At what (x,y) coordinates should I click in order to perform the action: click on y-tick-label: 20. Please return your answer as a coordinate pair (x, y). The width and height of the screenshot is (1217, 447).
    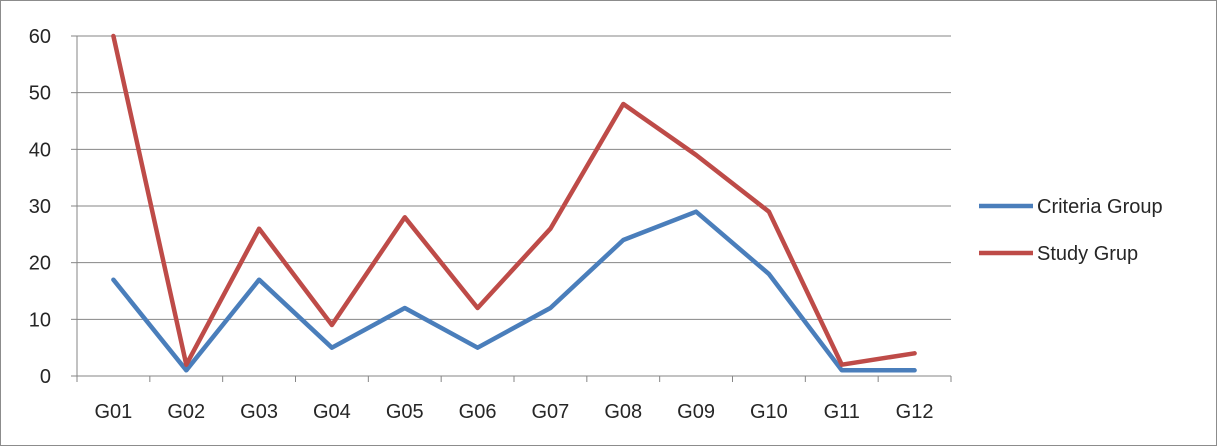
    Looking at the image, I should click on (40, 264).